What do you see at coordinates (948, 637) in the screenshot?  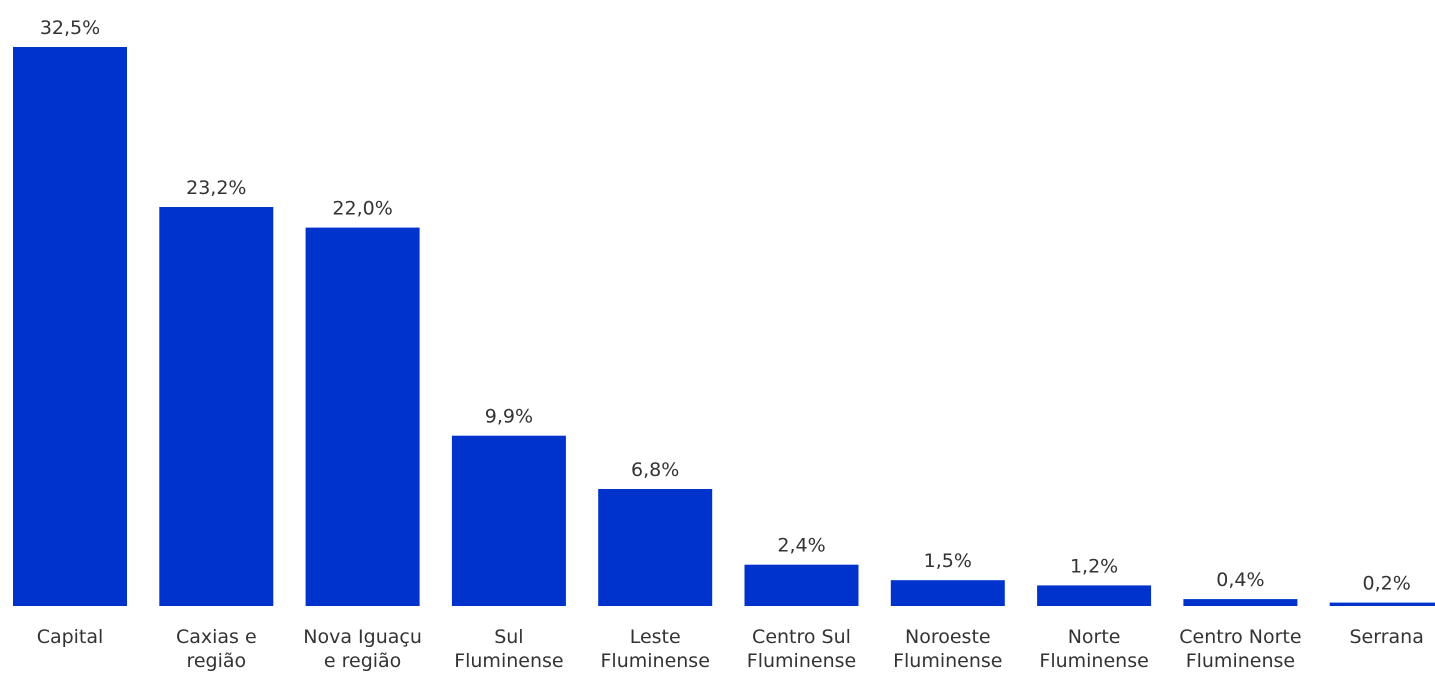 I see `category-label-line: Noroeste` at bounding box center [948, 637].